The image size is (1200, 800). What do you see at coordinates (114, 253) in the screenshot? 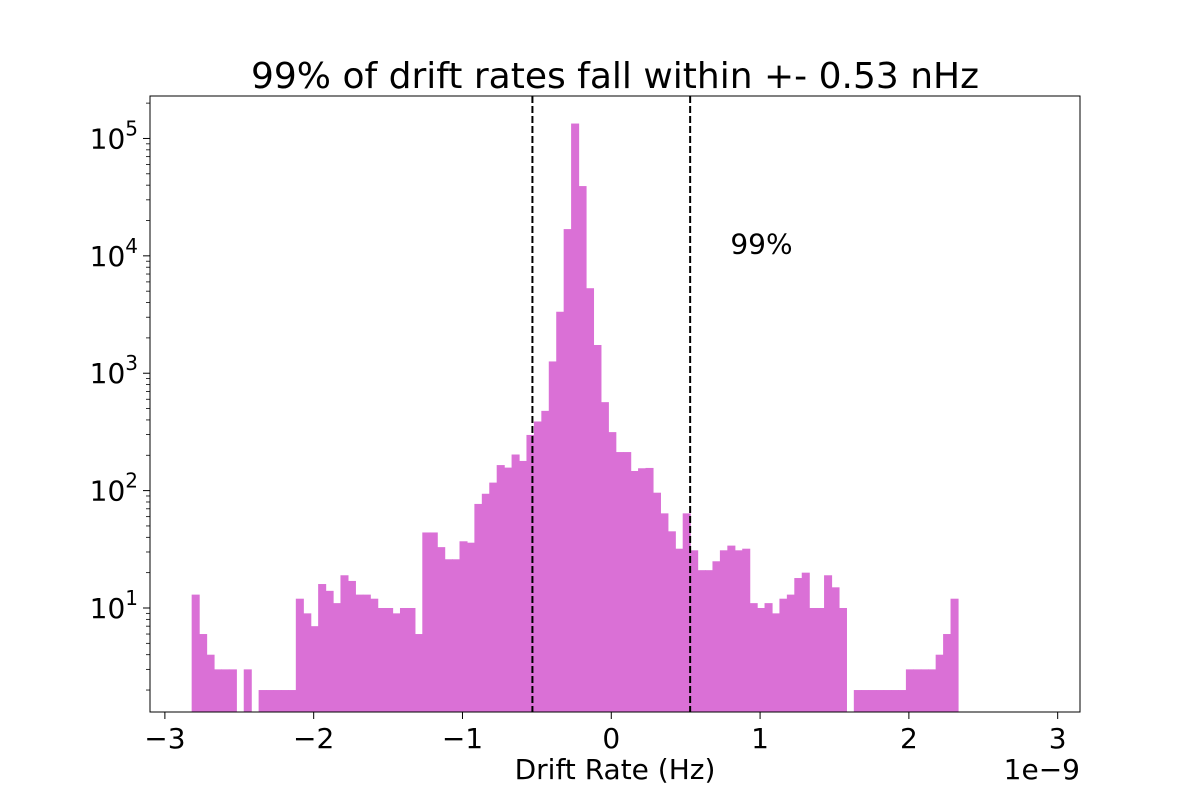
I see `y-tick-label: 10⁴` at bounding box center [114, 253].